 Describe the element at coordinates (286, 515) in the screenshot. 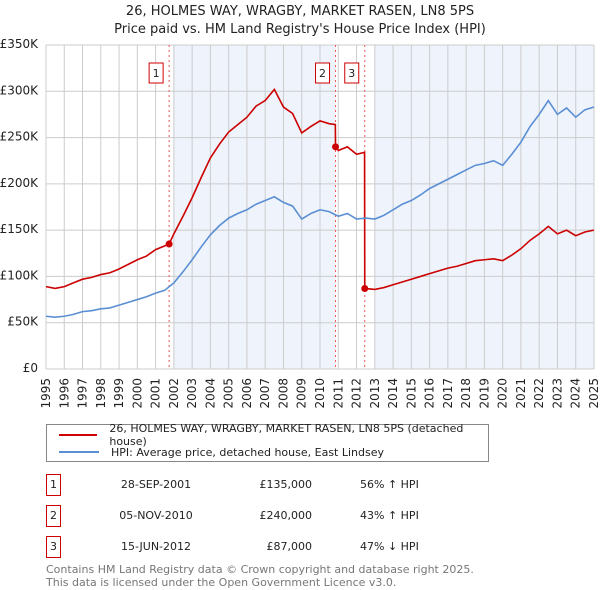

I see `sale-price: £240,000` at that location.